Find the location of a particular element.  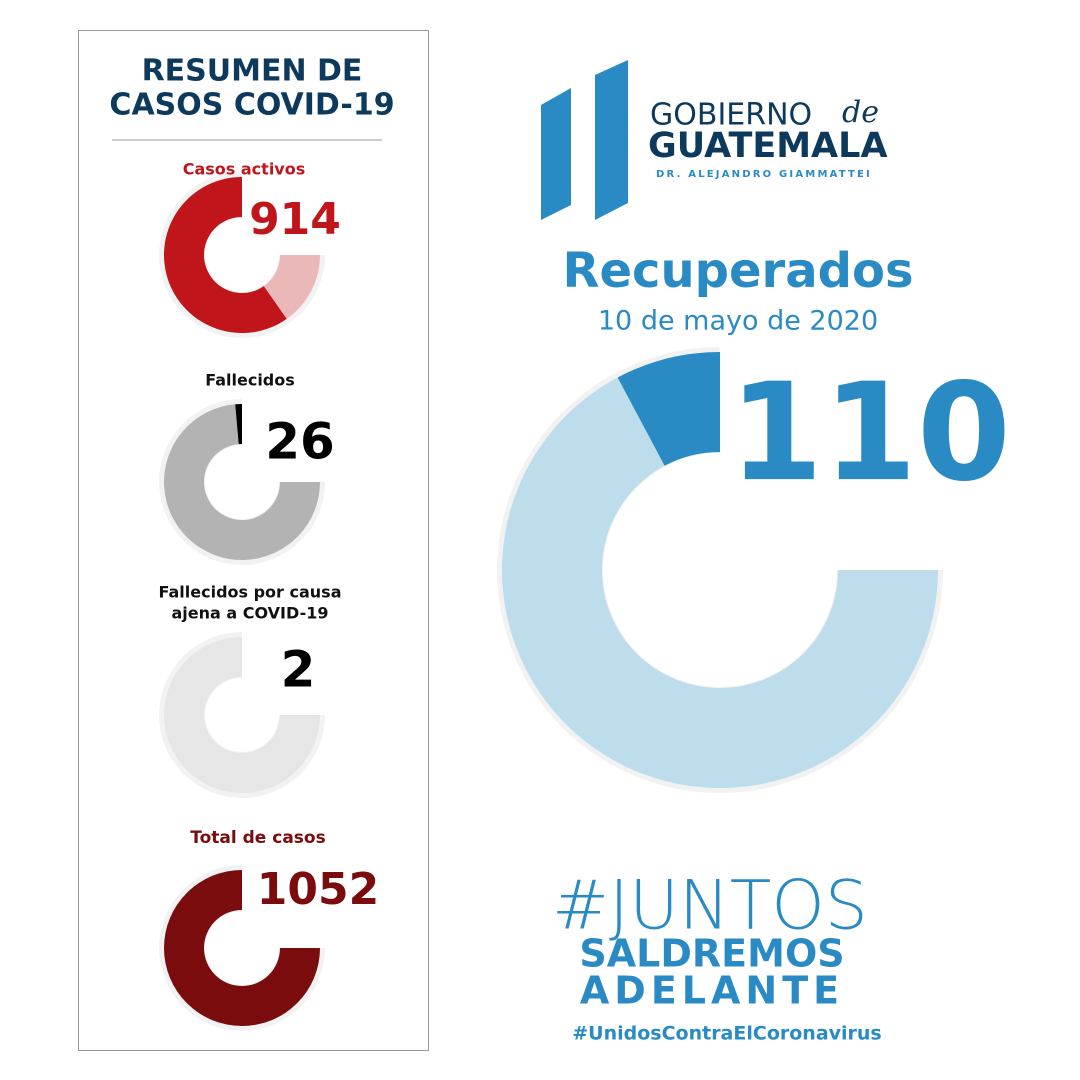

item-value: 2 is located at coordinates (298, 670).